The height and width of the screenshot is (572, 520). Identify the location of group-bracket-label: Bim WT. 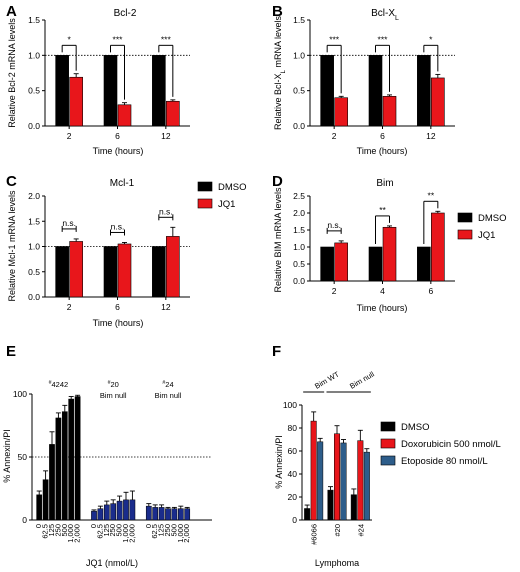
(327, 379).